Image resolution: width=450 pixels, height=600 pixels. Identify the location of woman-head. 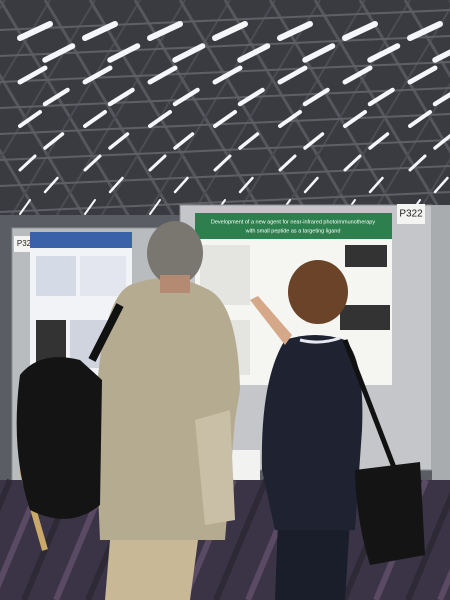
(318, 292).